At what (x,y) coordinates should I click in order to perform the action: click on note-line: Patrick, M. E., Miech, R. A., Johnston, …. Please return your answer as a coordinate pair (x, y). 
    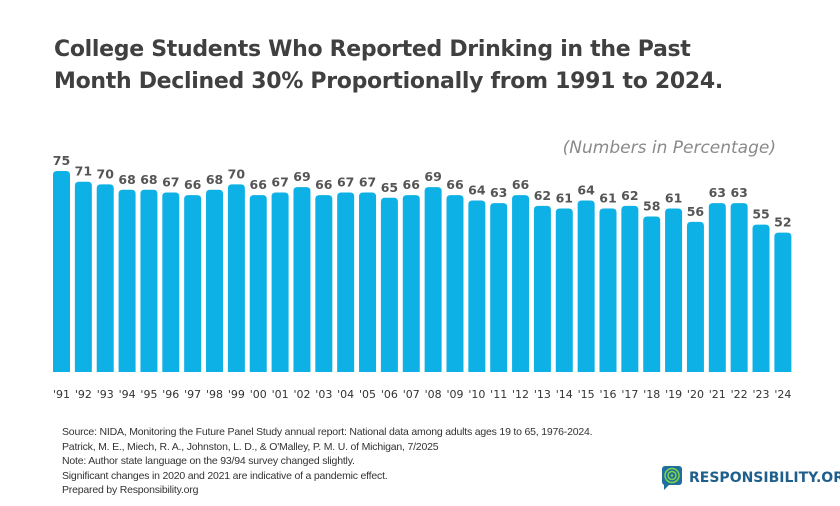
    Looking at the image, I should click on (250, 446).